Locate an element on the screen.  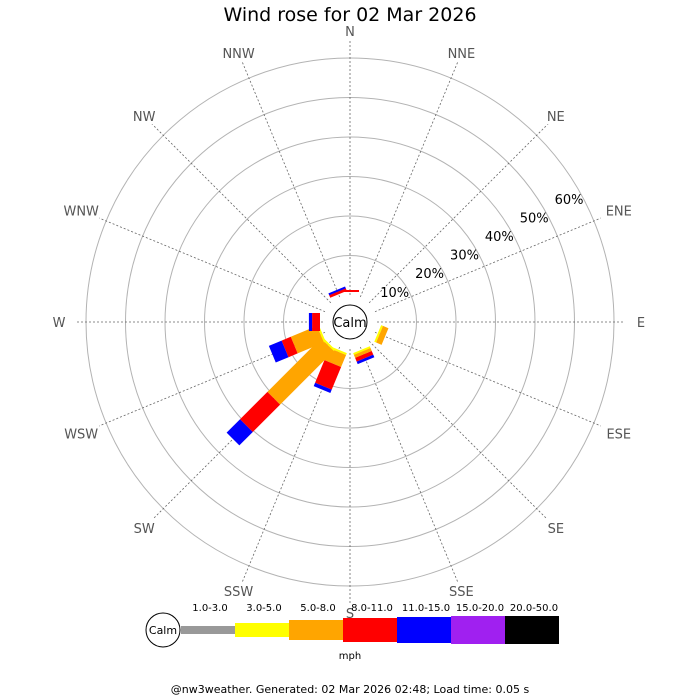
direction-label-nw: NW is located at coordinates (144, 117).